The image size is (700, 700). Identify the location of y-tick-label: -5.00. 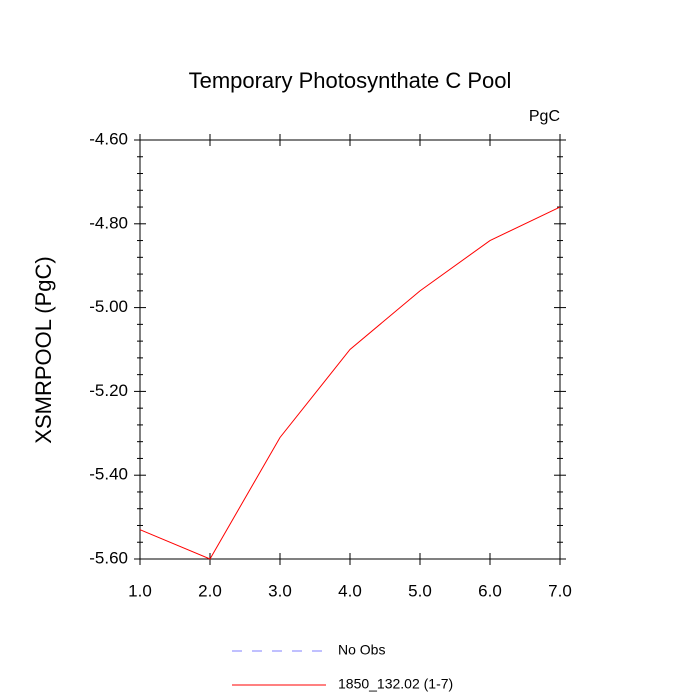
(108, 306).